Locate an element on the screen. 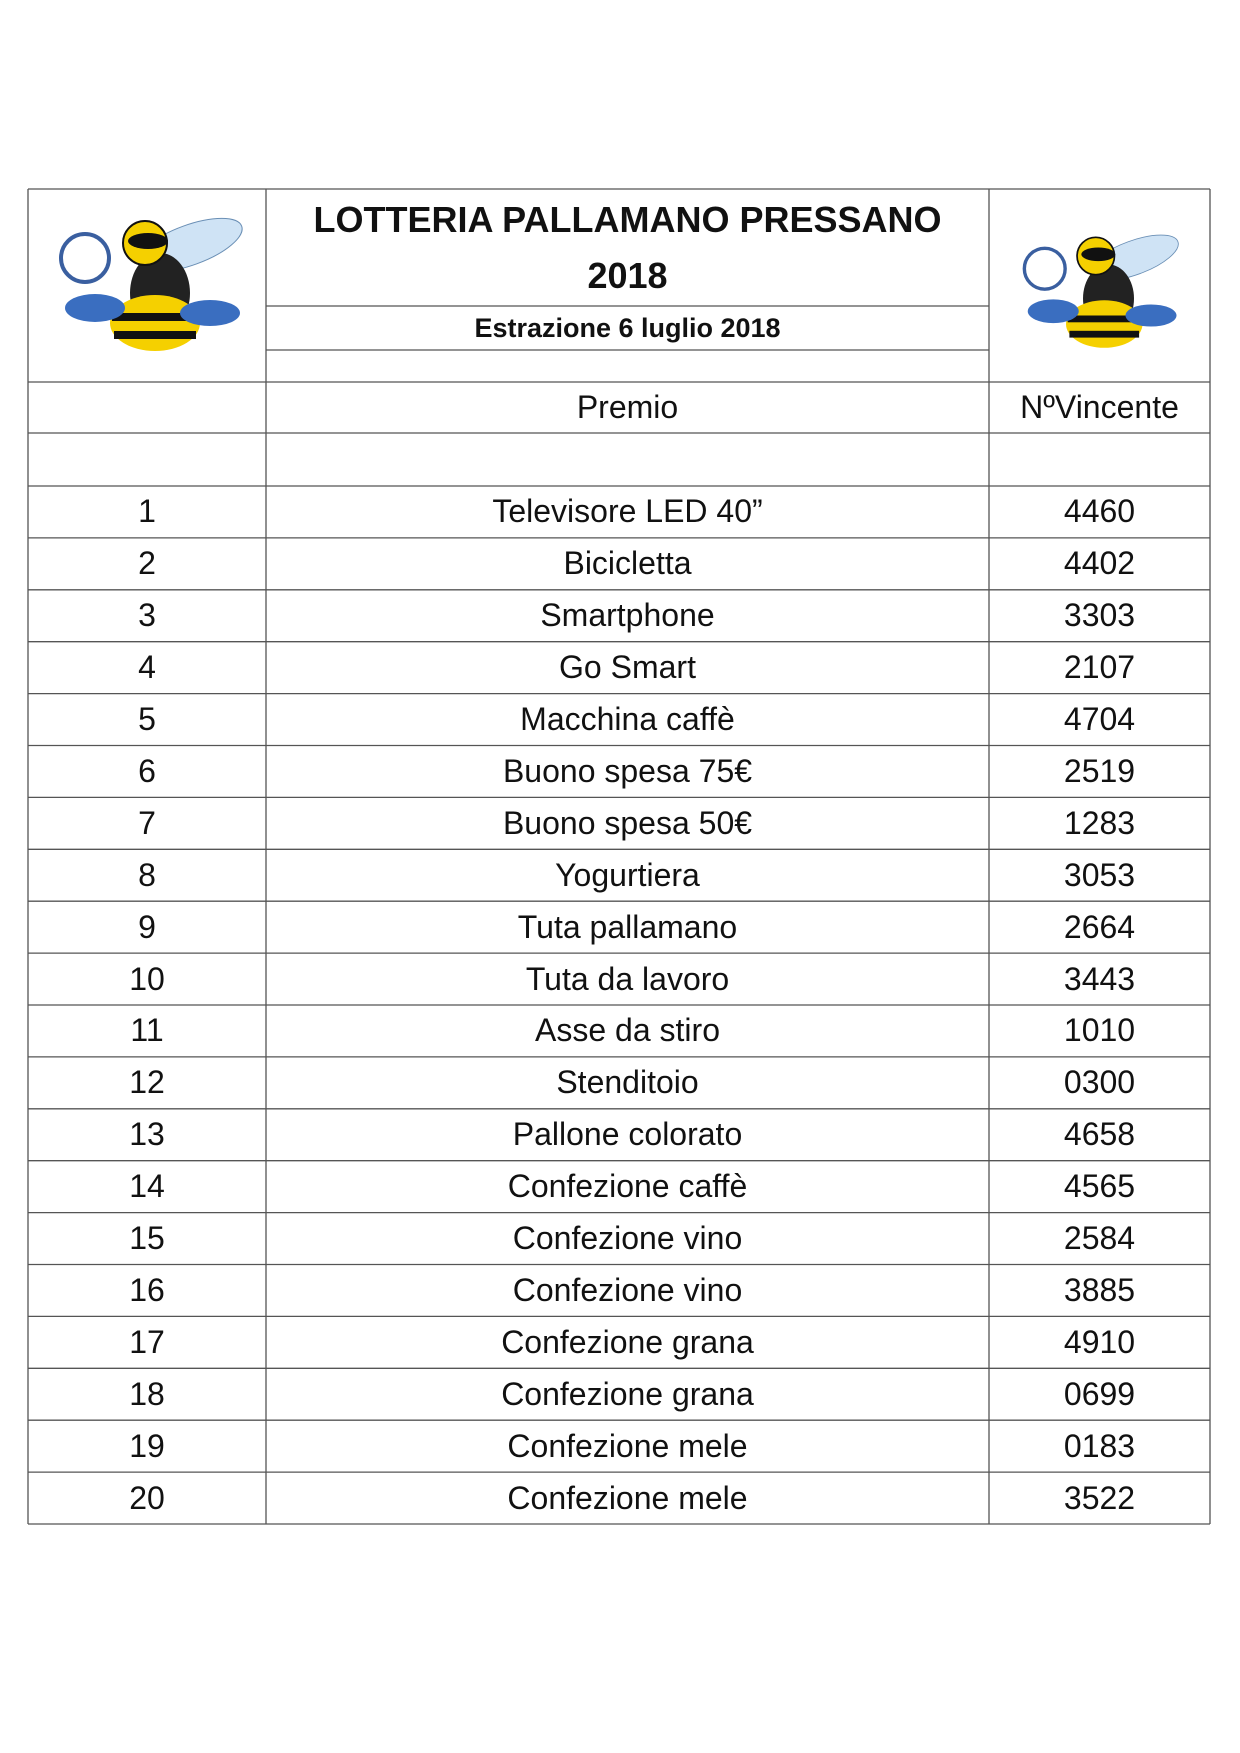  prize-name: Bicicletta is located at coordinates (627, 563).